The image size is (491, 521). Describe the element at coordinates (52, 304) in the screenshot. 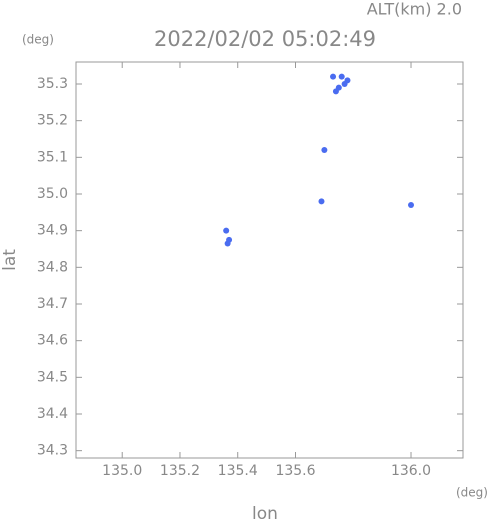

I see `y-tick-label: 34.7` at that location.